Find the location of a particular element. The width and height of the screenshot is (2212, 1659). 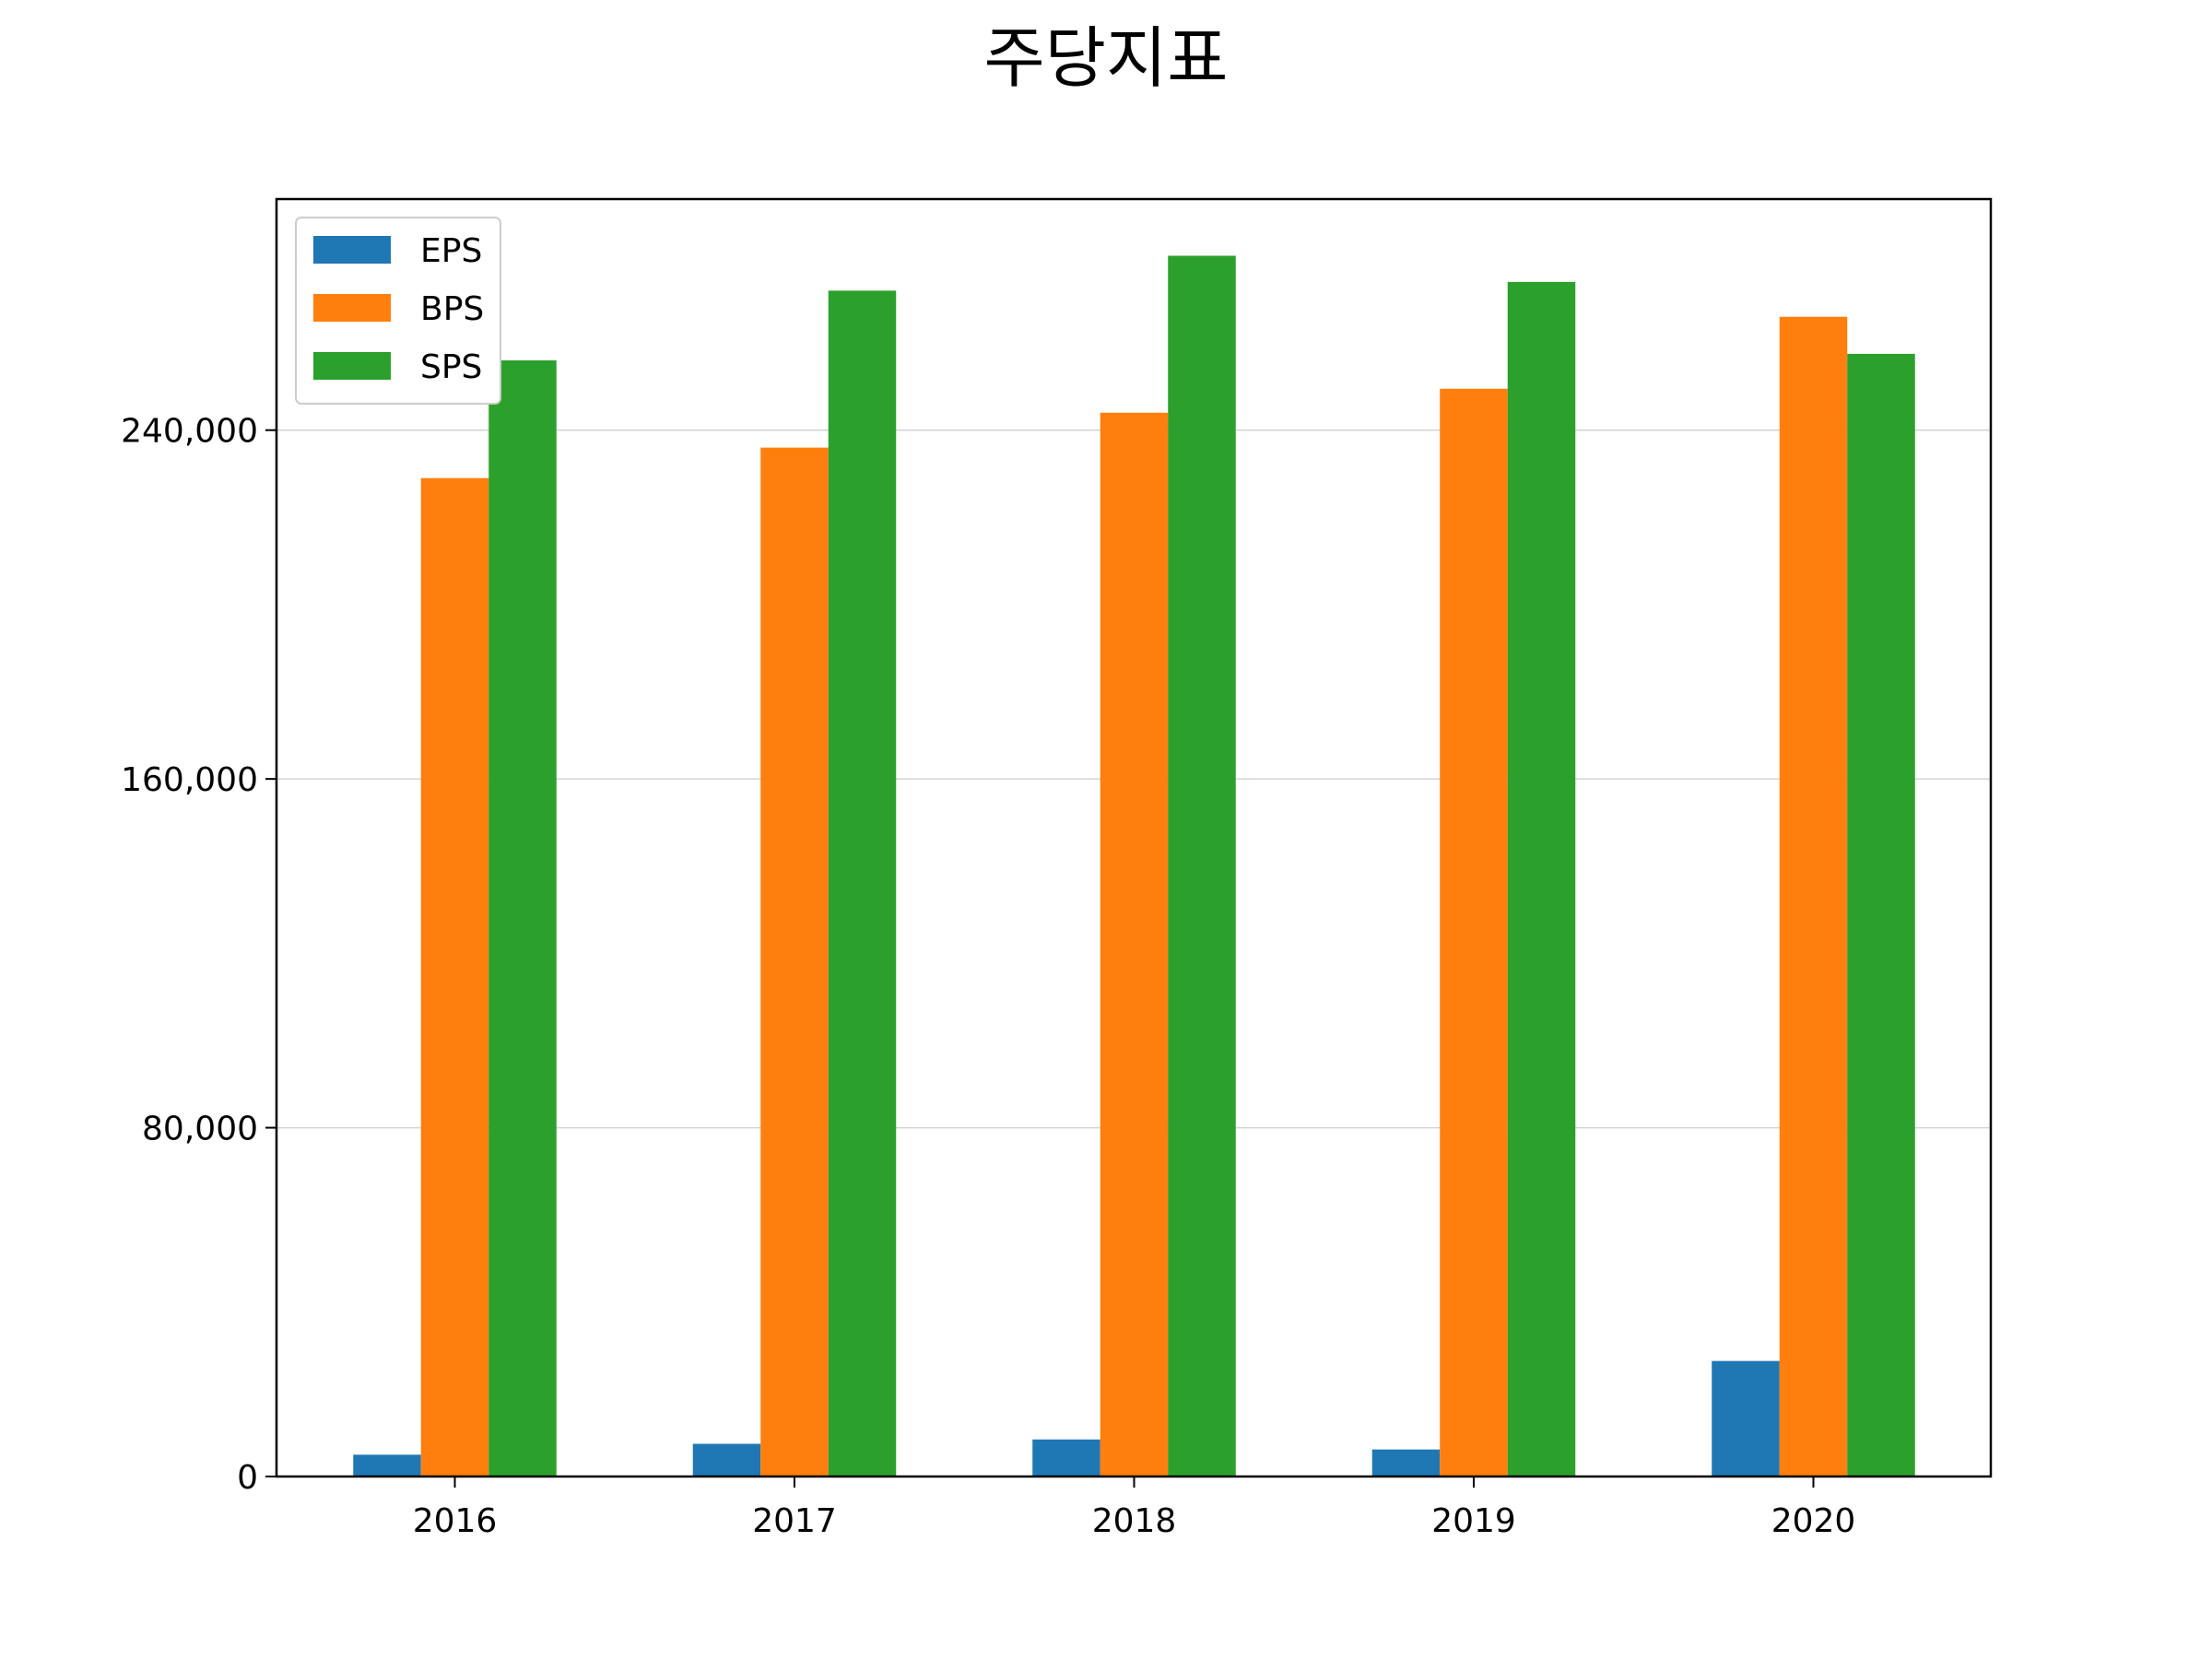

bar-bps-2018 is located at coordinates (1134, 944).